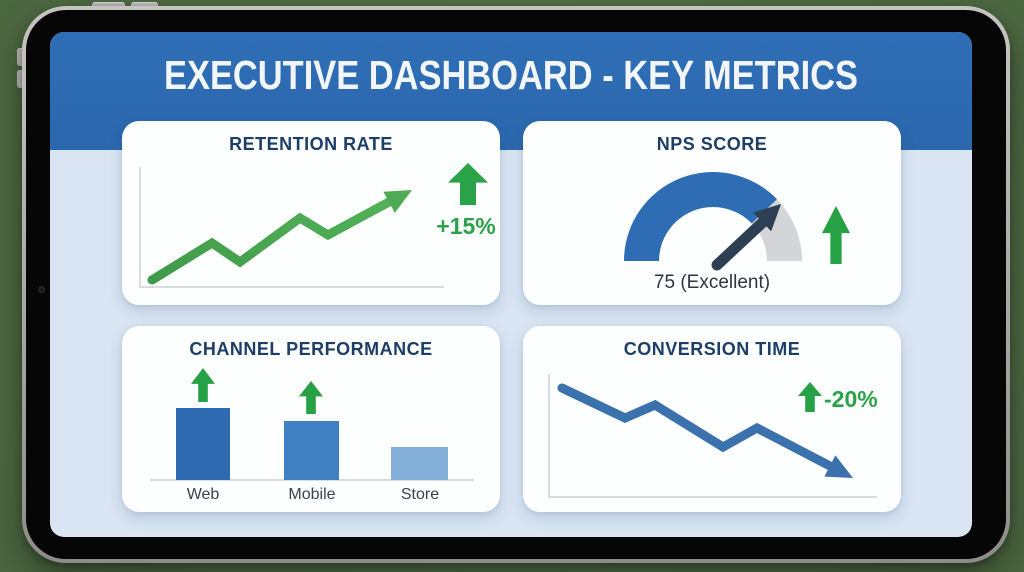 The width and height of the screenshot is (1024, 572). Describe the element at coordinates (203, 444) in the screenshot. I see `bar-web` at that location.